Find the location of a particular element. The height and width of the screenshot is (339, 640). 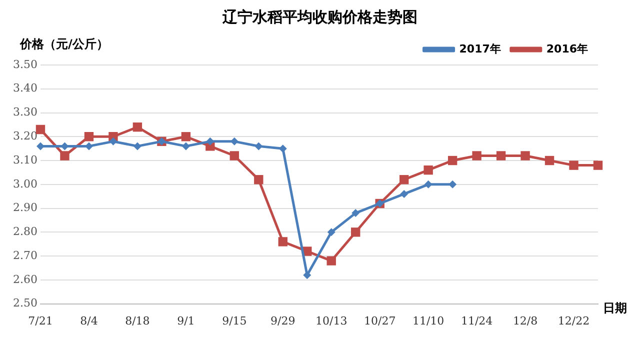

x-tick-label: 11/24 is located at coordinates (476, 321).